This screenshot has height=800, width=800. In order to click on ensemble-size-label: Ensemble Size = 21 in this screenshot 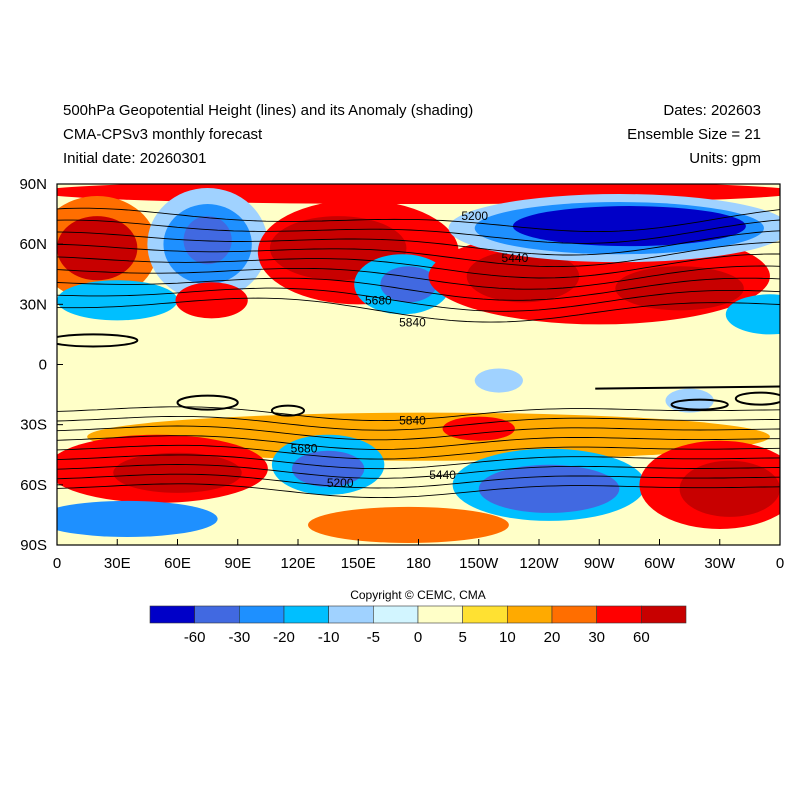, I will do `click(694, 134)`.